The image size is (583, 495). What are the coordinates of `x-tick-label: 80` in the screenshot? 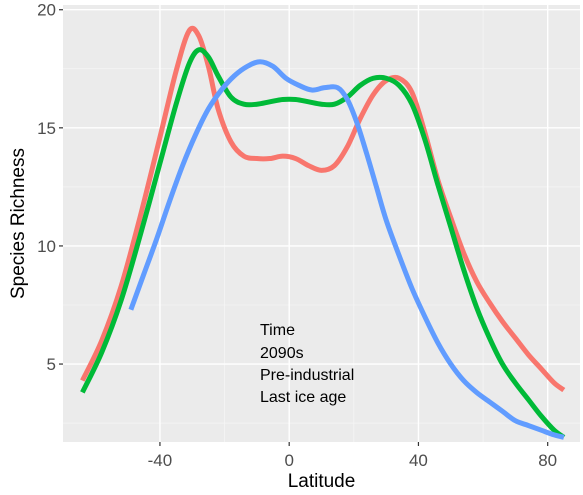 It's located at (547, 460).